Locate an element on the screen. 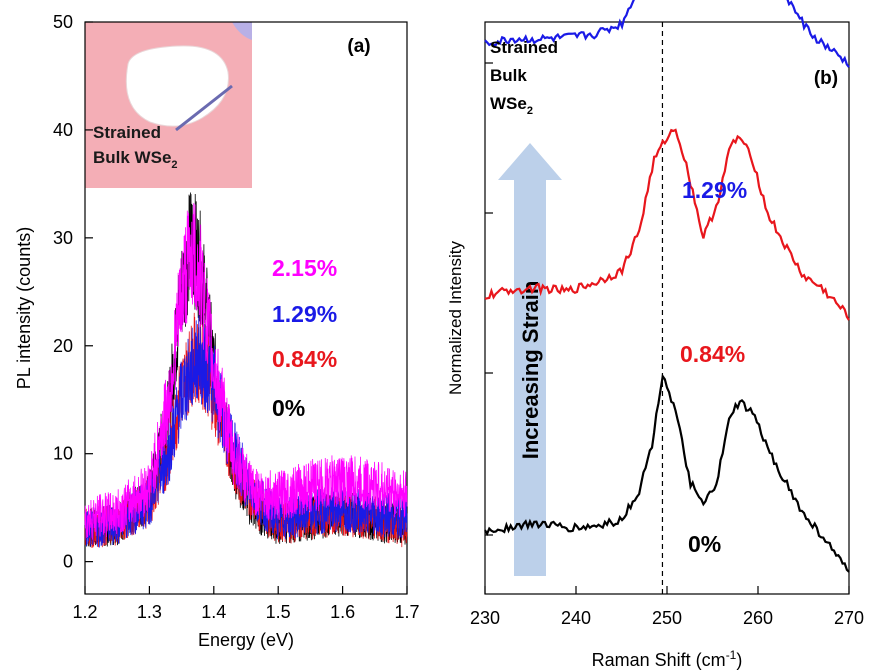 The height and width of the screenshot is (672, 873). legend-label-2.15: 2.15% is located at coordinates (304, 268).